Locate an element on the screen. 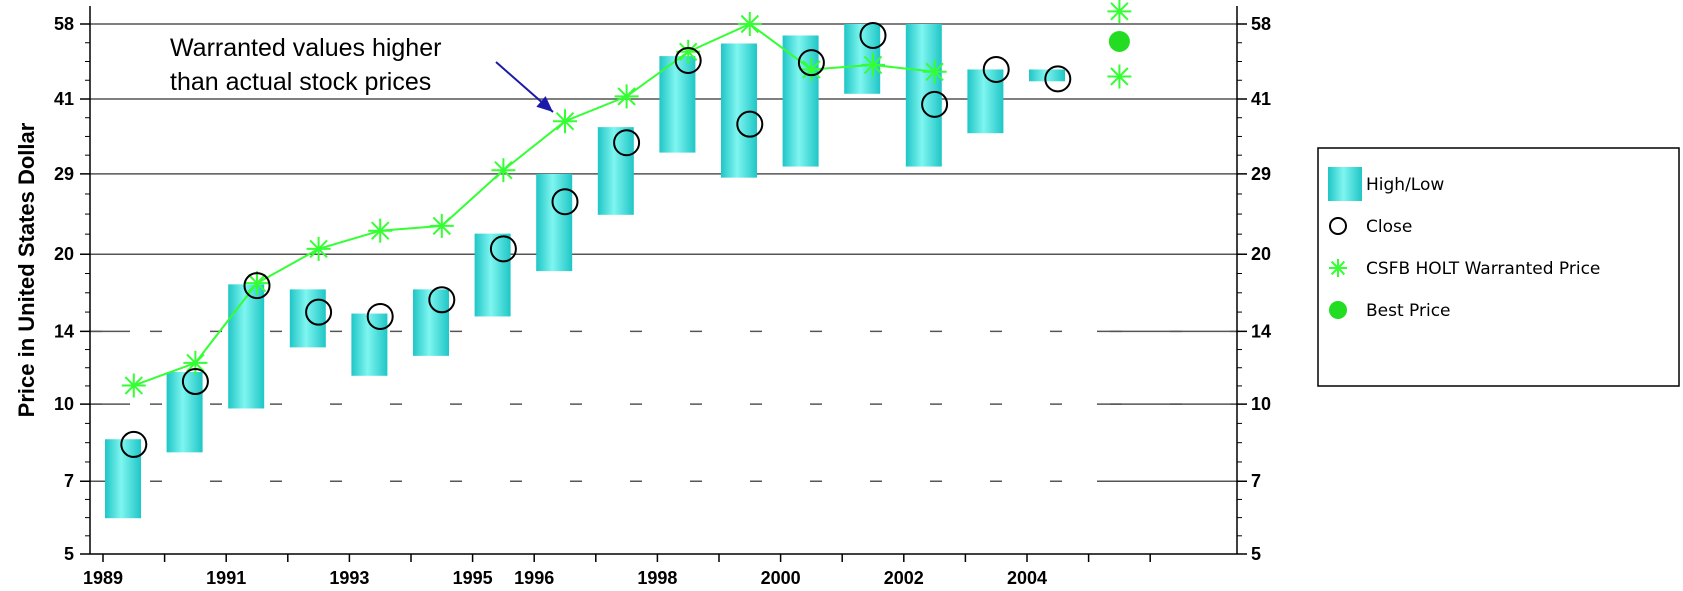 The image size is (1683, 591). legend-label: Best Price is located at coordinates (1408, 311).